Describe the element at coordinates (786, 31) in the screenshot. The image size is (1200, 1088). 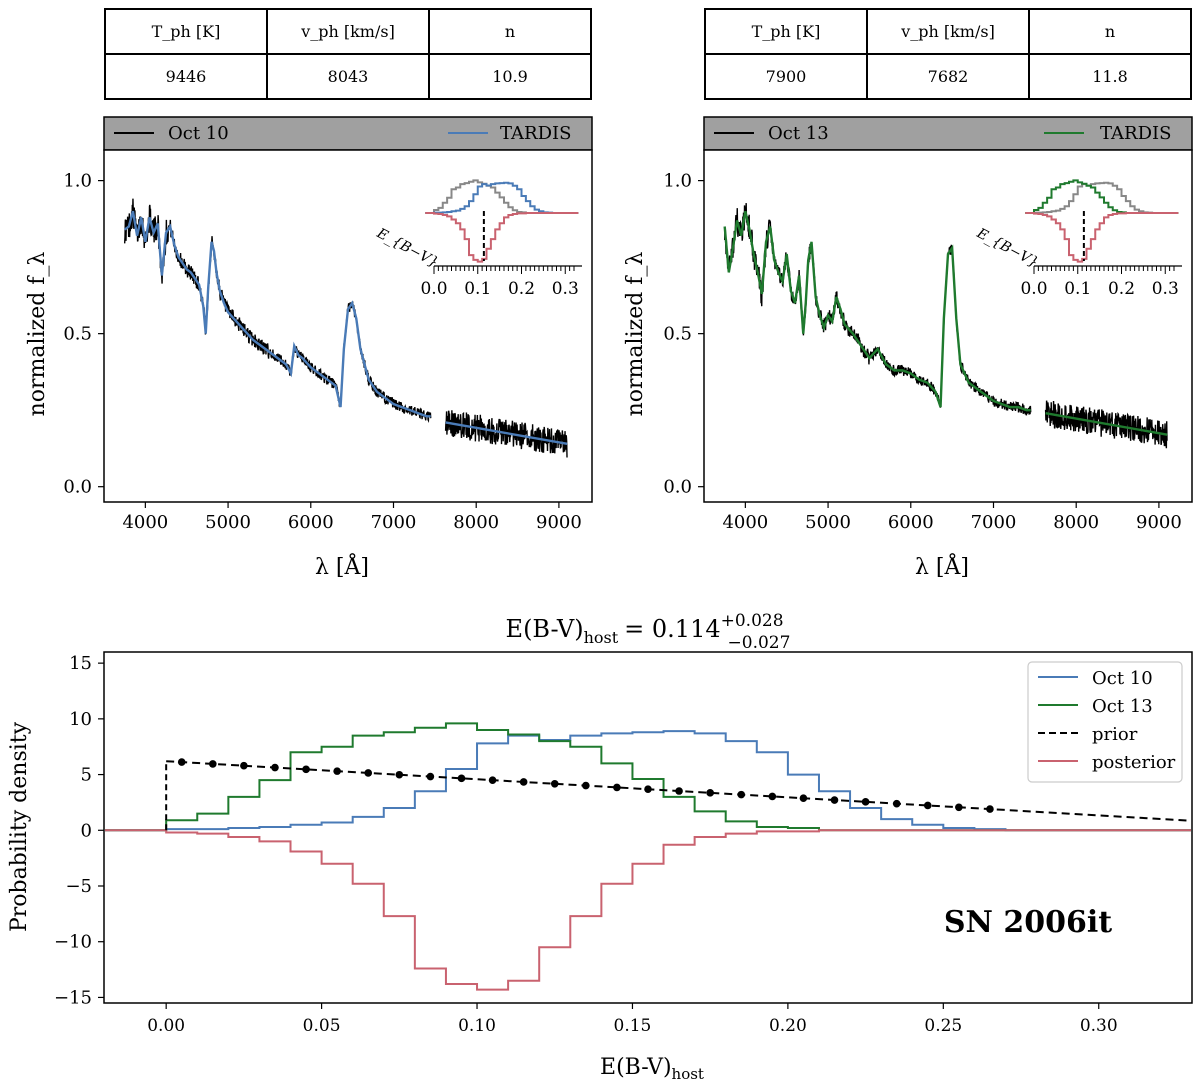
I see `header-tph: T_ph [K]` at that location.